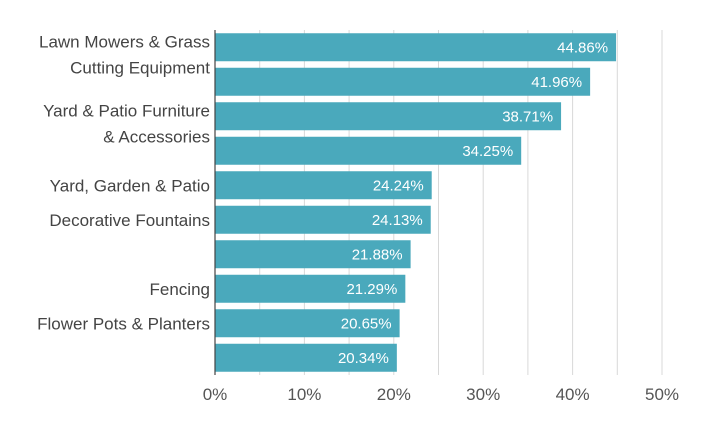  Describe the element at coordinates (123, 323) in the screenshot. I see `category-label: Flower Pots & Planters` at that location.